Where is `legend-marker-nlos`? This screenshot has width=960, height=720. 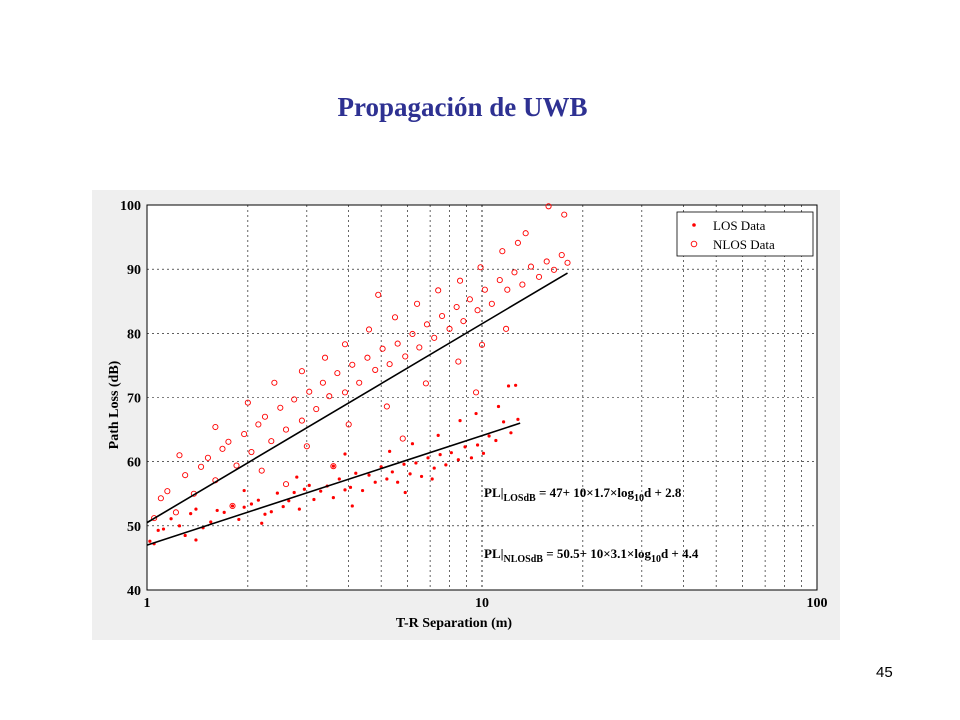 legend-marker-nlos is located at coordinates (694, 244).